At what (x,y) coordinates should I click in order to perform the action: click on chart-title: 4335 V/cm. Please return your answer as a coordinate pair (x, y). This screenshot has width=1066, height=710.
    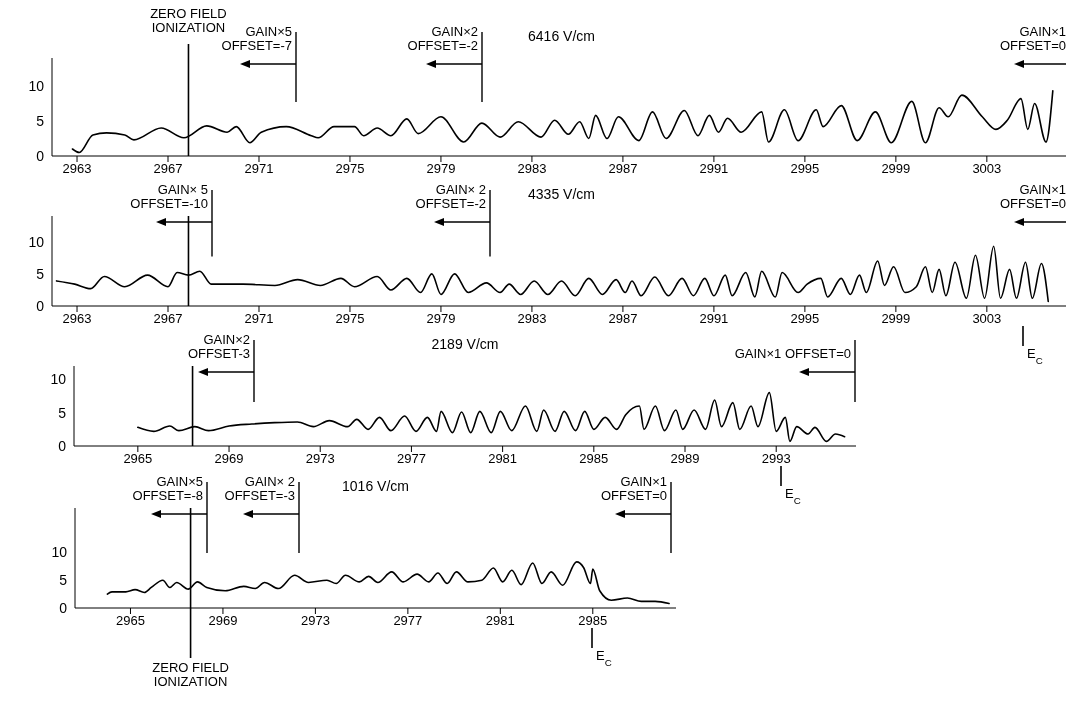
    Looking at the image, I should click on (561, 194).